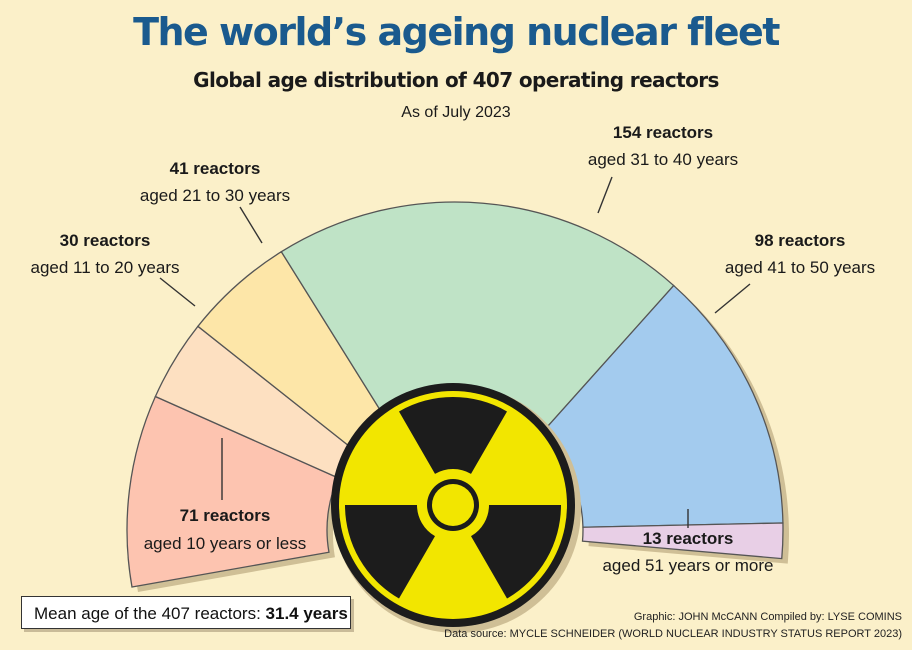 The width and height of the screenshot is (912, 650). What do you see at coordinates (225, 515) in the screenshot?
I see `slice-count-label-1: 71 reactors` at bounding box center [225, 515].